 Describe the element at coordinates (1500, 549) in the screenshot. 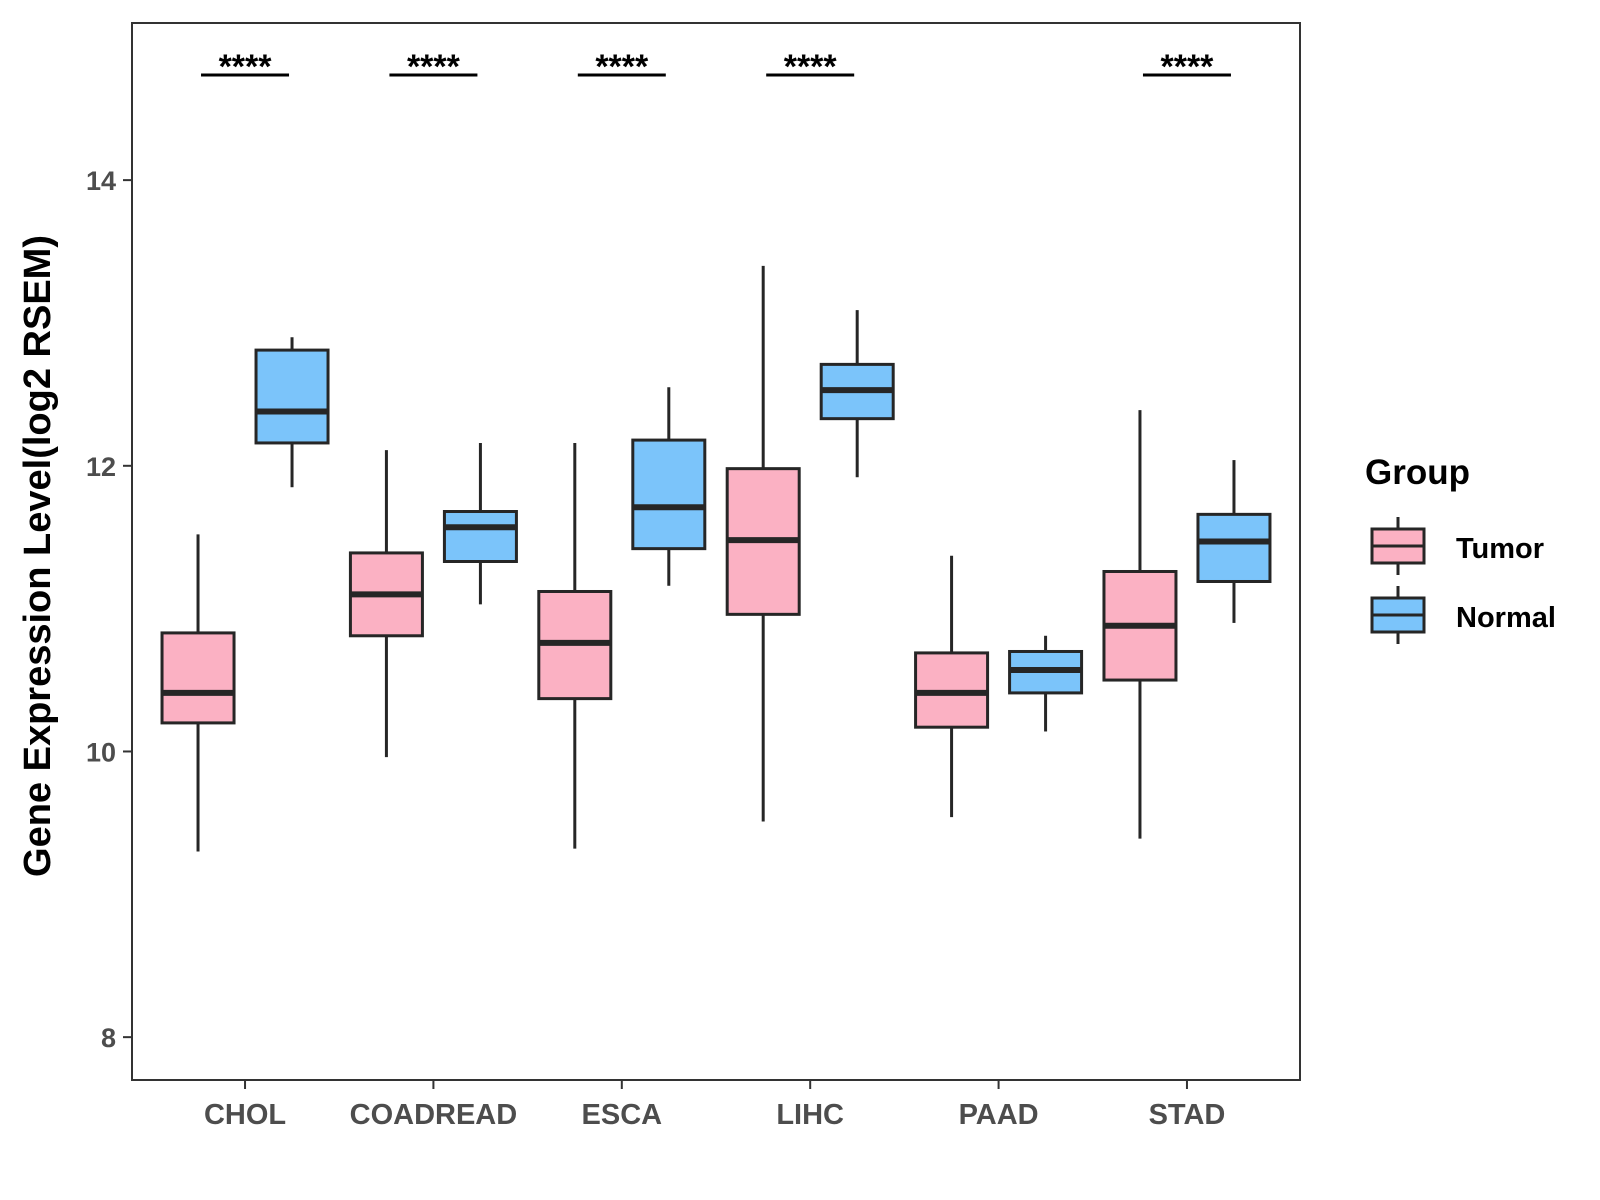

I see `legend-label-tumor: Tumor` at that location.